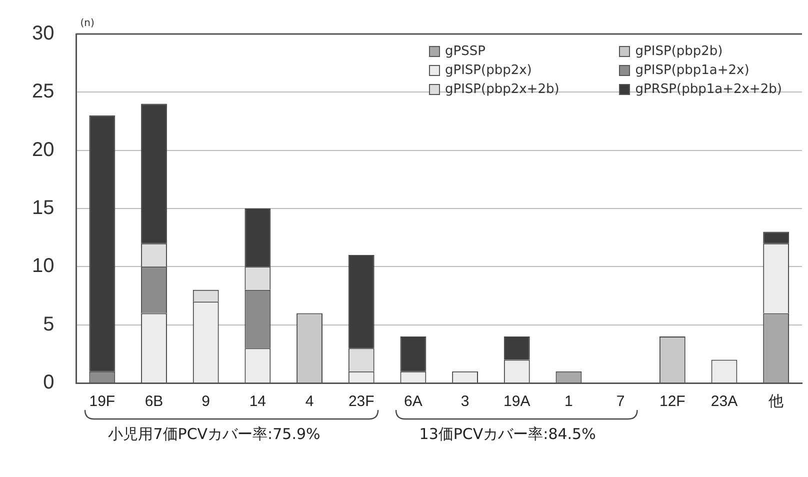  I want to click on legend-label: gPSSP, so click(465, 51).